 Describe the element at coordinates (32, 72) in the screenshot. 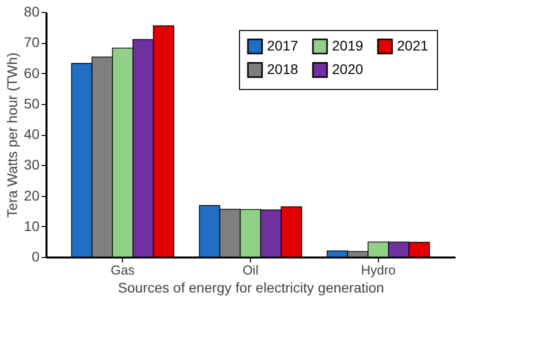

I see `y-tick-label: 60` at that location.